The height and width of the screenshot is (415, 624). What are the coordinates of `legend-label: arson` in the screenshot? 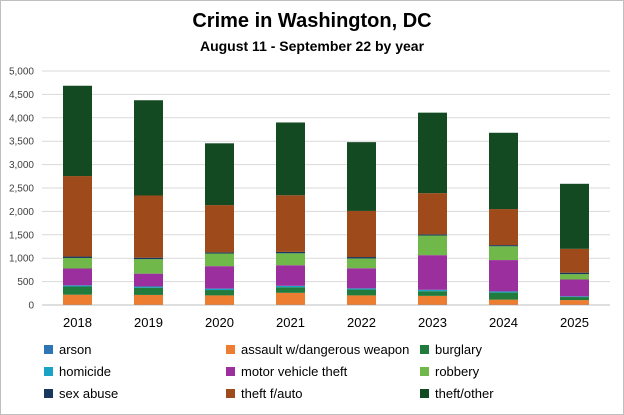 It's located at (75, 349).